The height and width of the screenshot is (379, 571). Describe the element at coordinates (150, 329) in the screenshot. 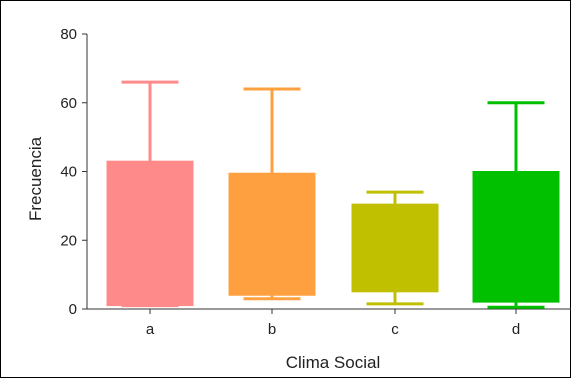

I see `x-tick-label: a` at that location.